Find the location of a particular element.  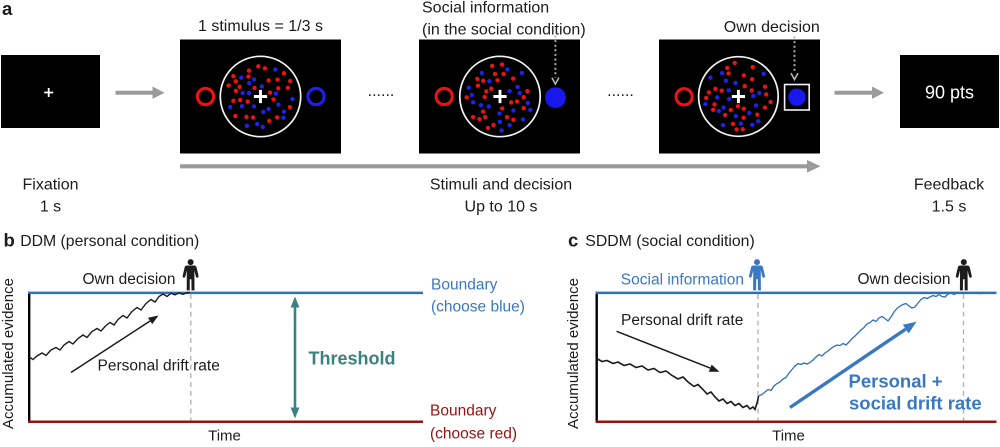

svg-text: Up to 10 s is located at coordinates (501, 207).